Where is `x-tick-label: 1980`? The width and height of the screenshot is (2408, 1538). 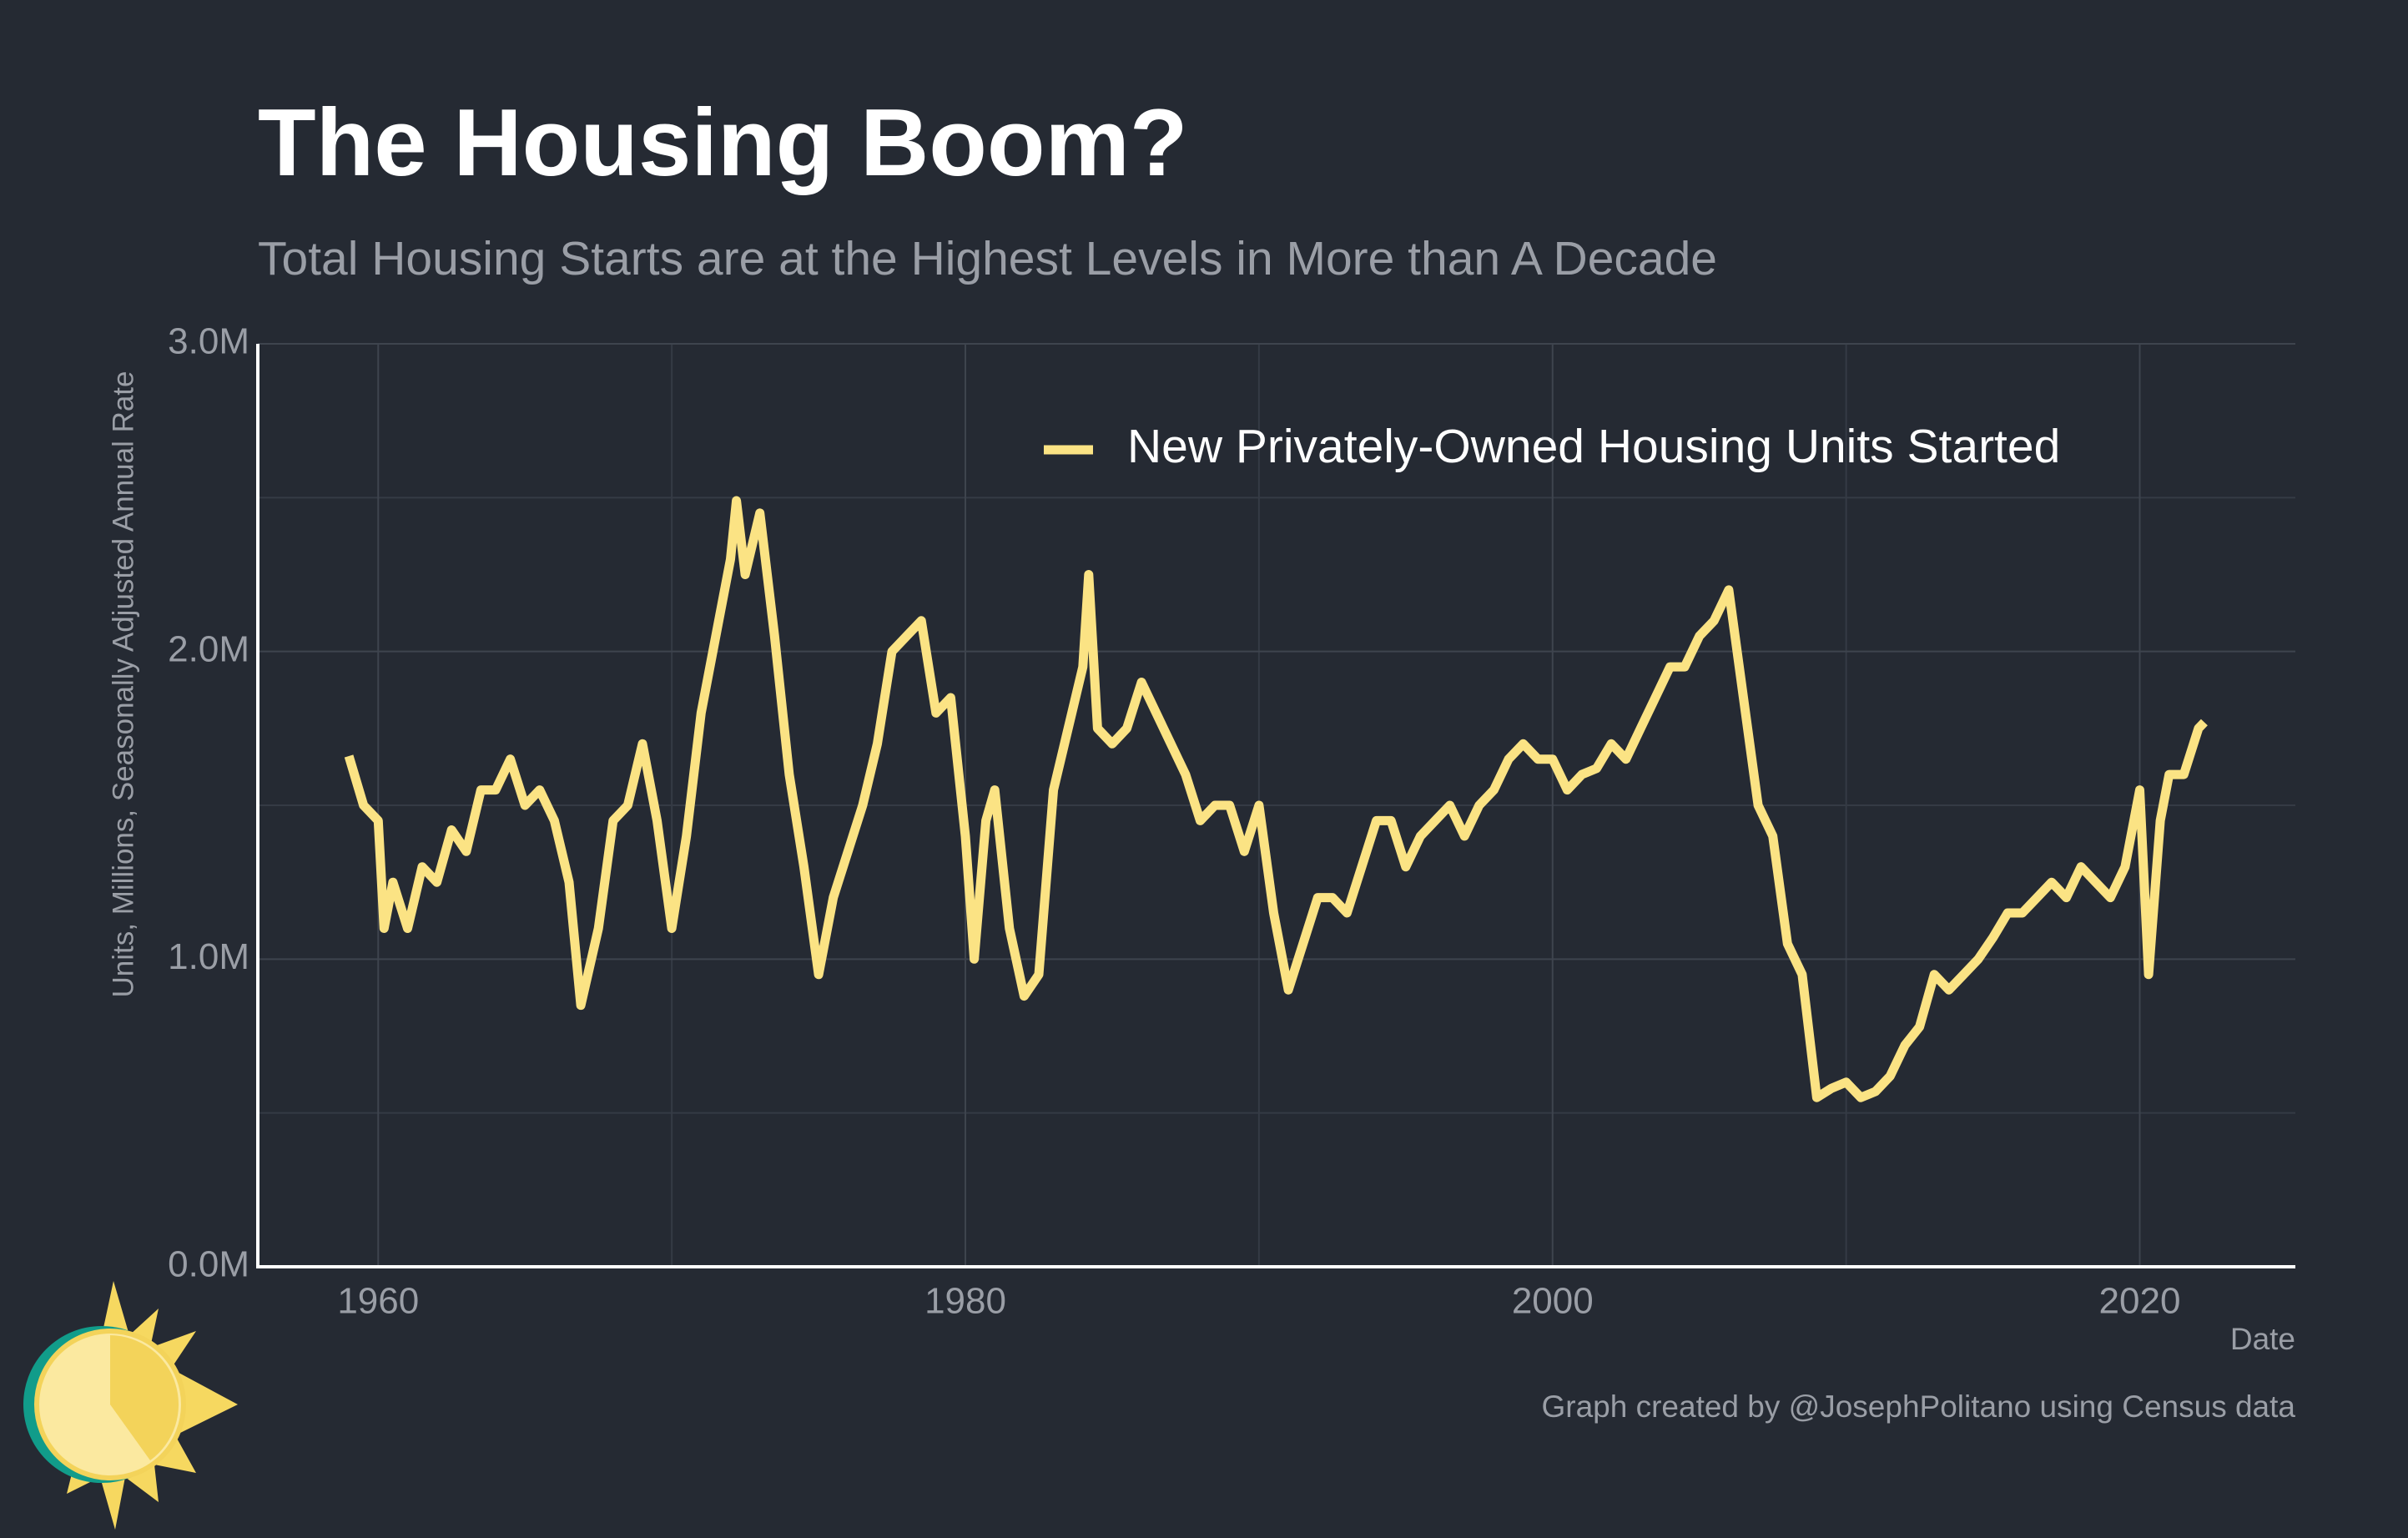 x-tick-label: 1980 is located at coordinates (965, 1301).